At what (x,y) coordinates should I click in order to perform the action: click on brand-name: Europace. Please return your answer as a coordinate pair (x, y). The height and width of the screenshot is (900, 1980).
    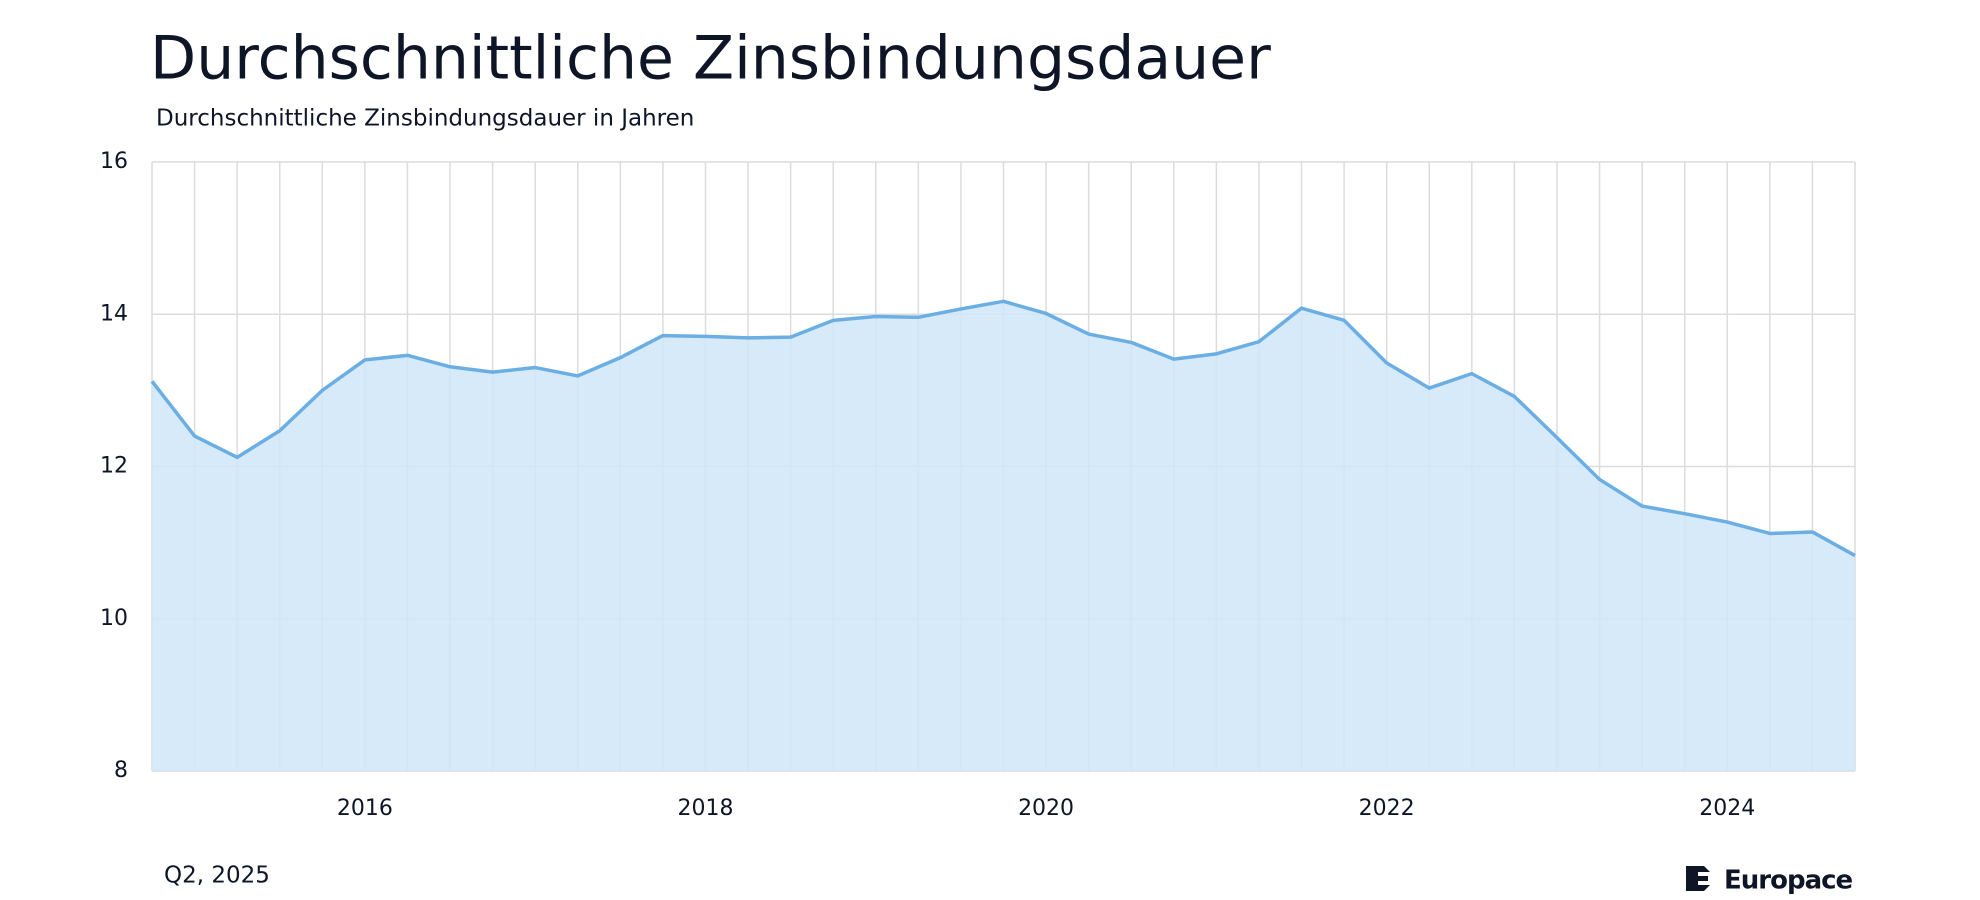
    Looking at the image, I should click on (1788, 881).